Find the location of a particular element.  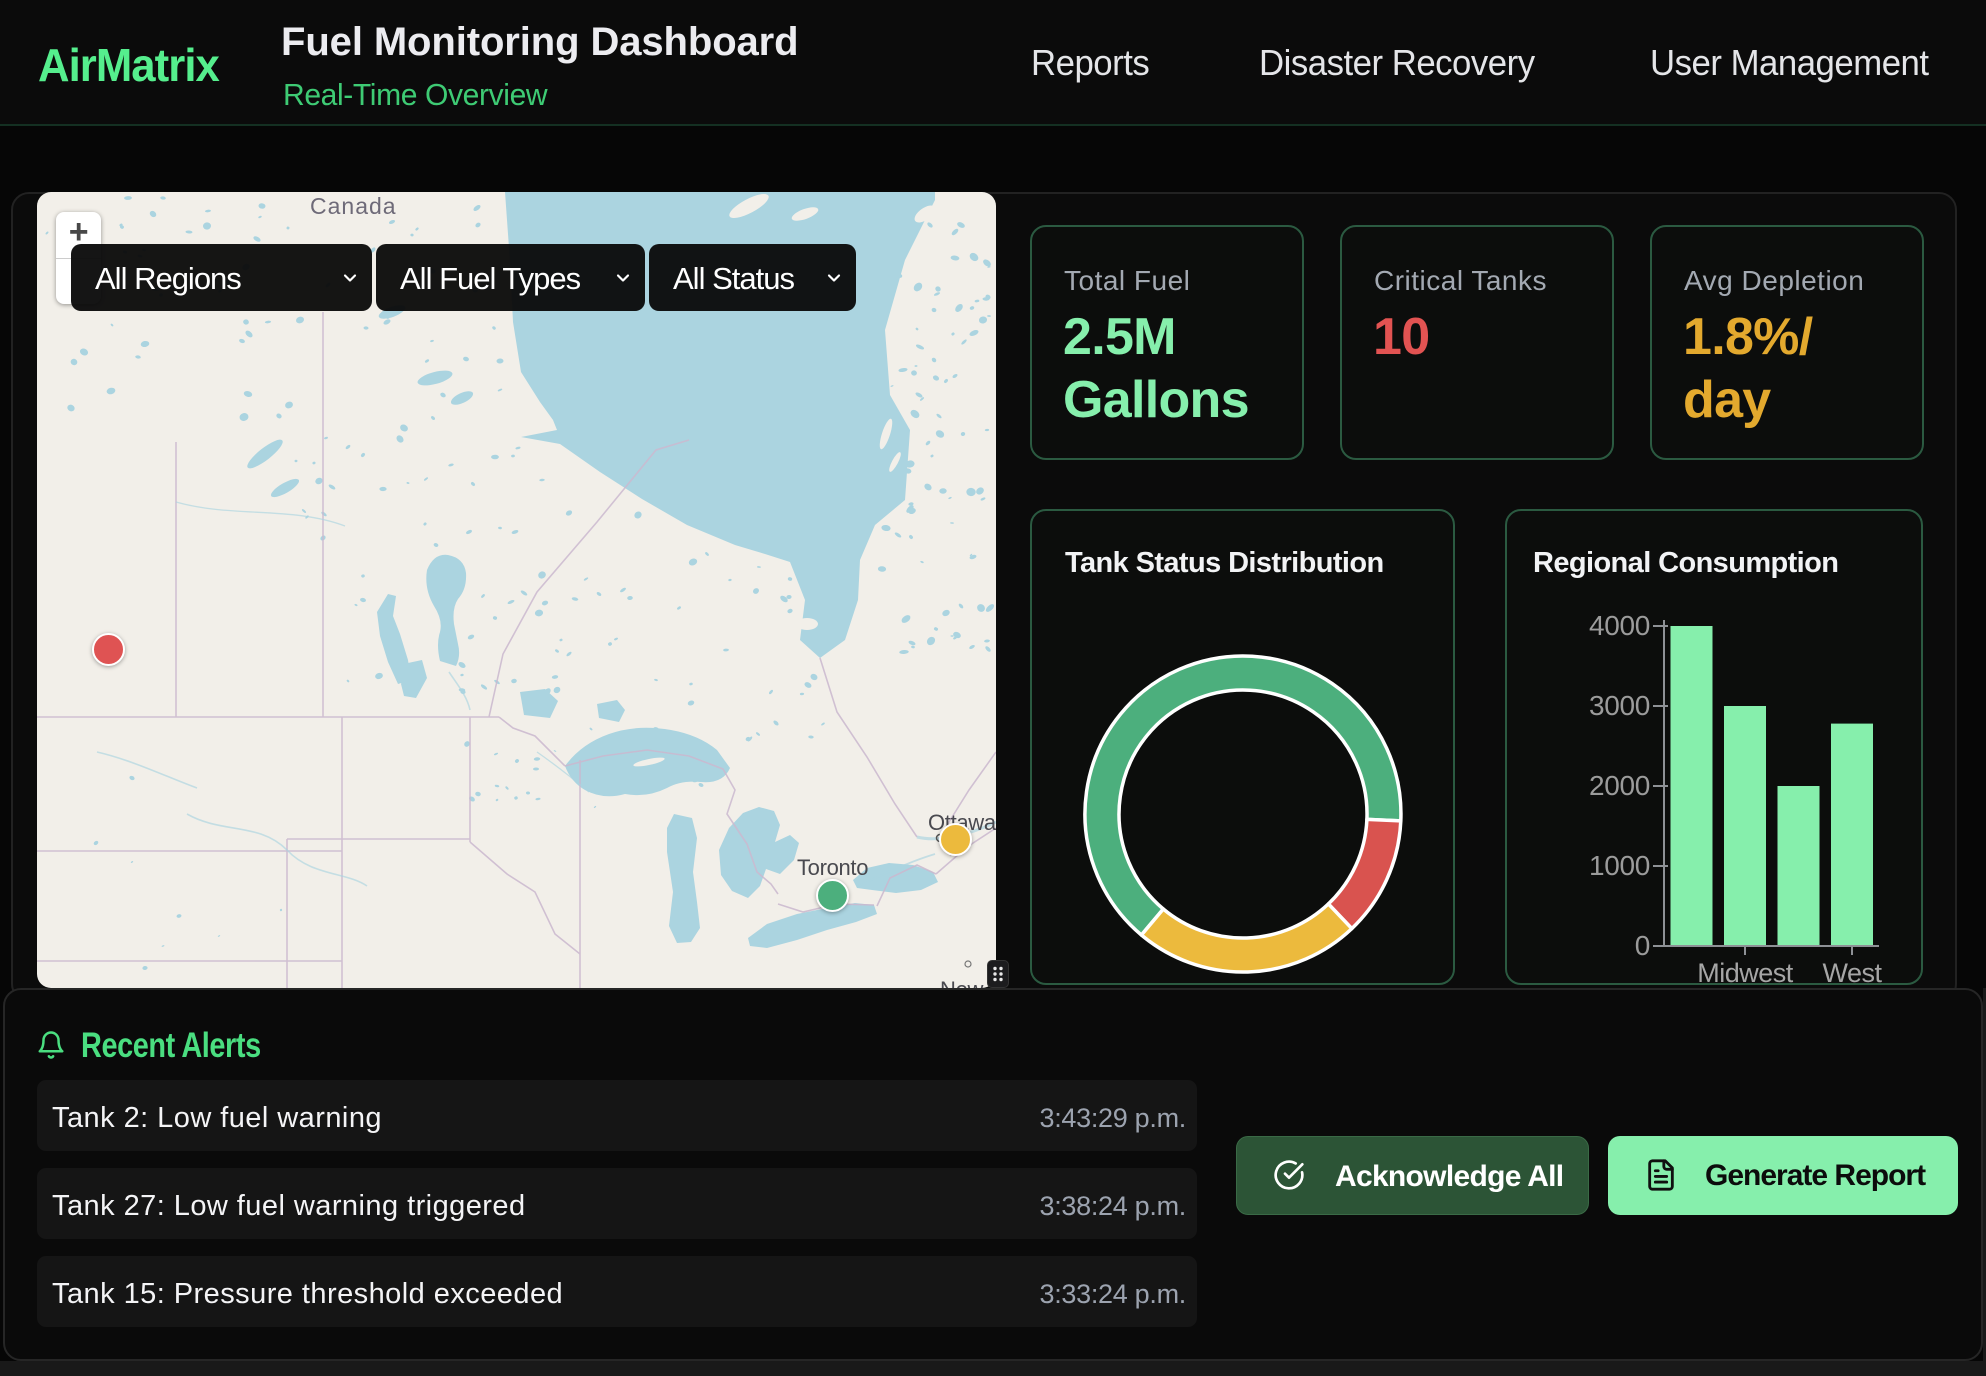

svg-text: New York is located at coordinates (968, 982).